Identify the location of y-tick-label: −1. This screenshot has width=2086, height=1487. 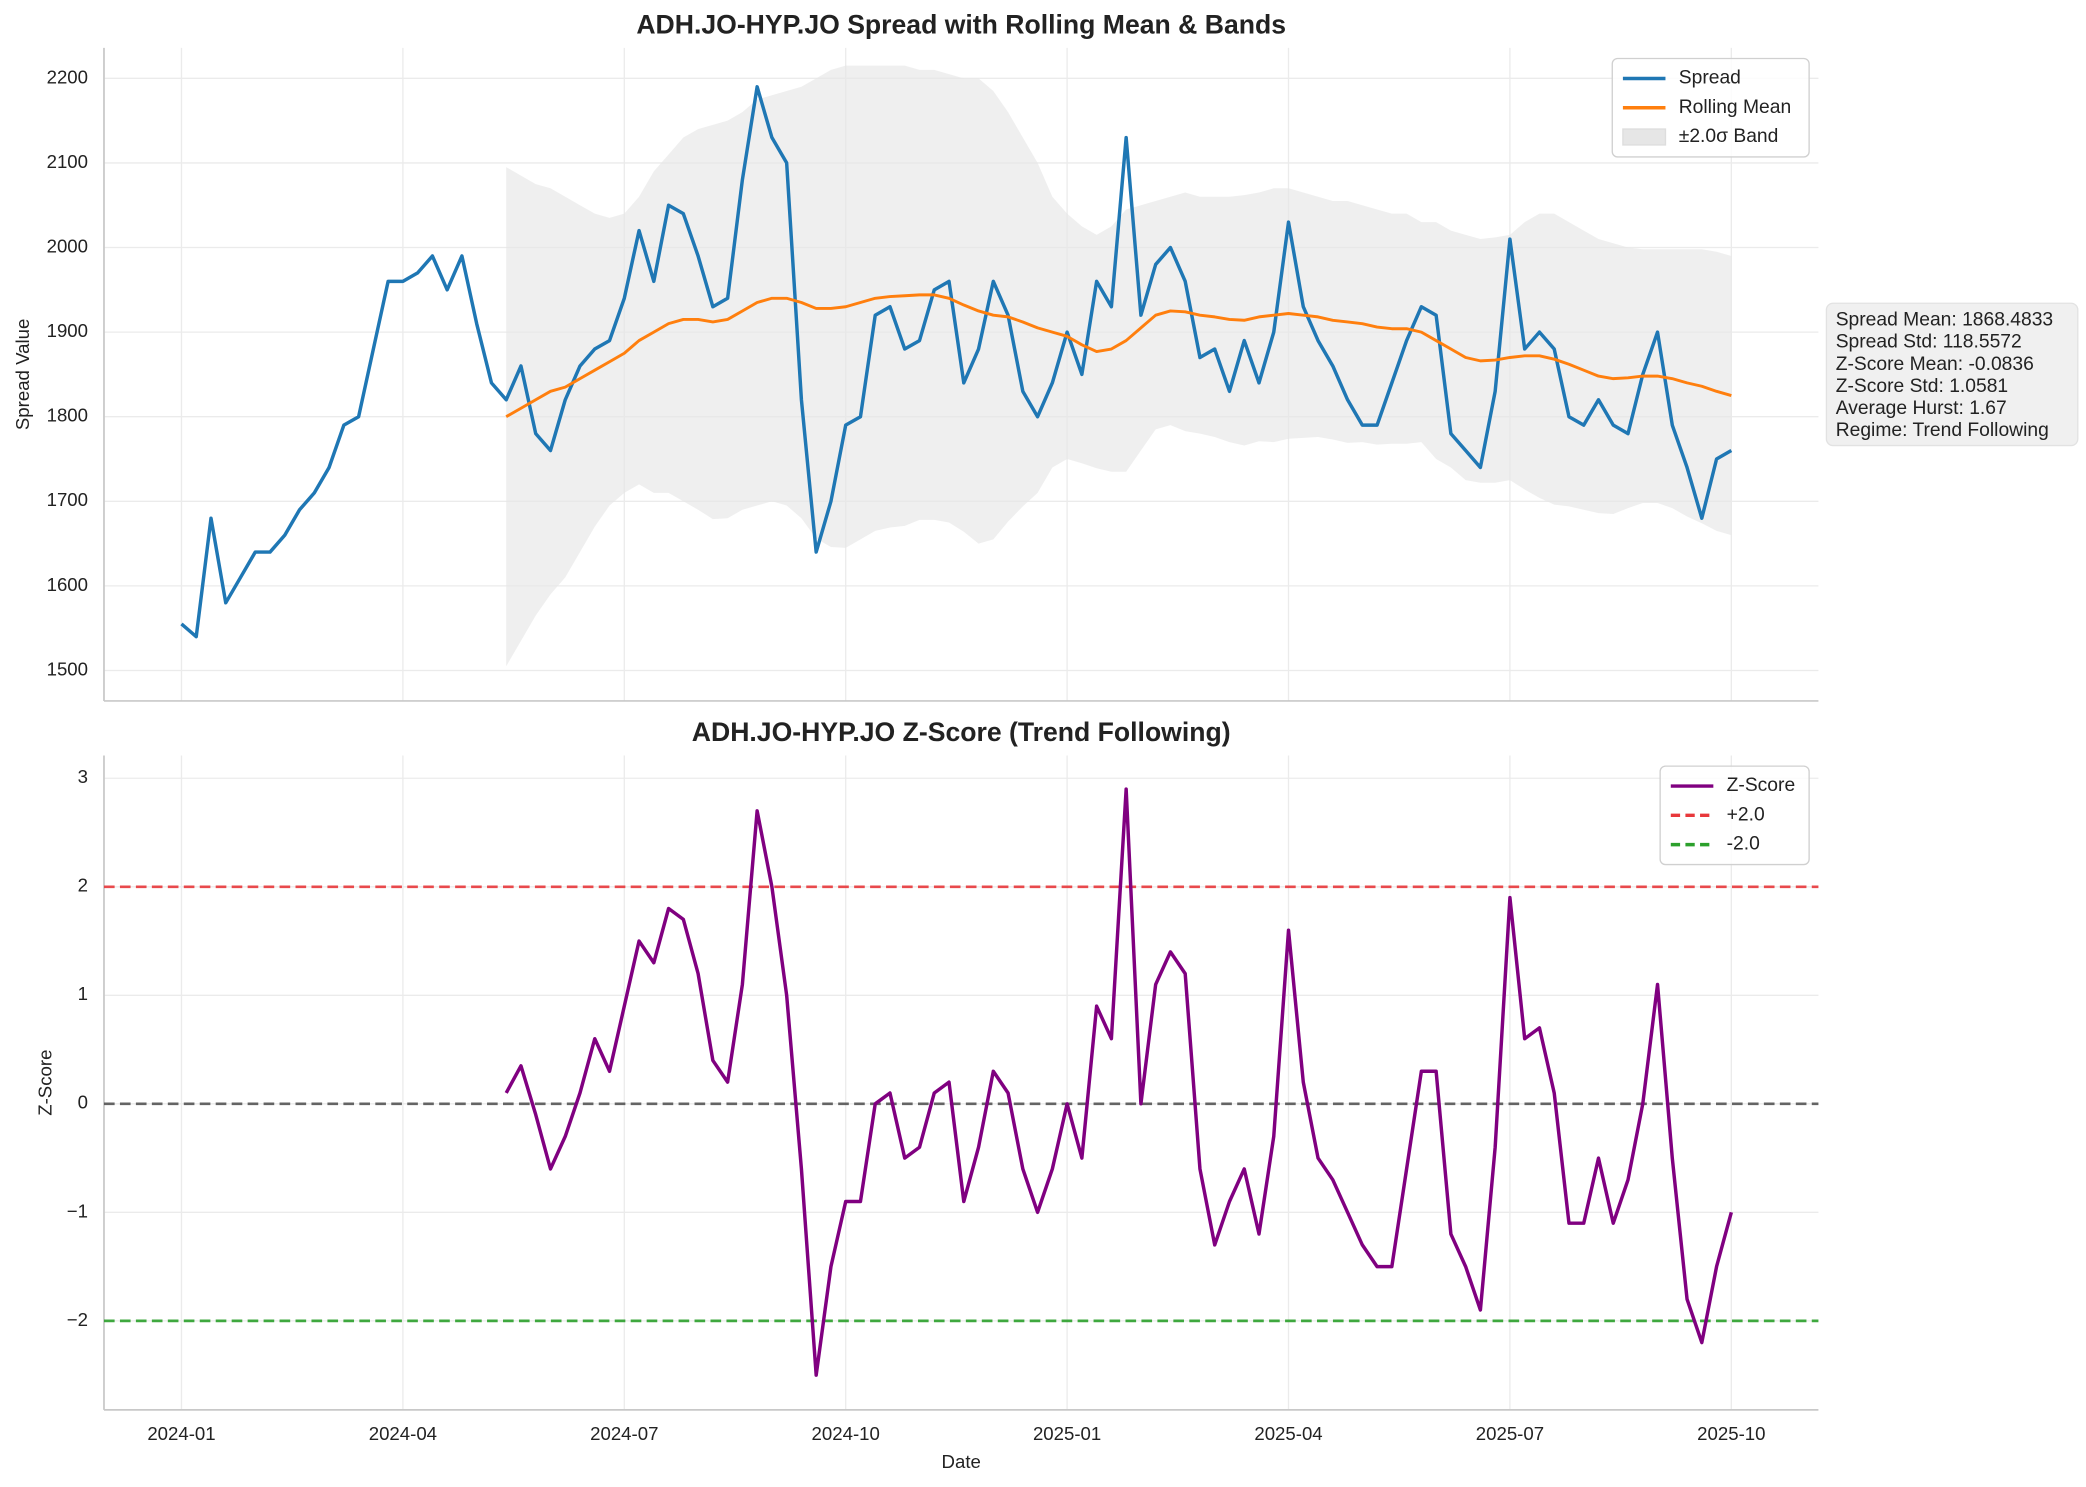
(77, 1210).